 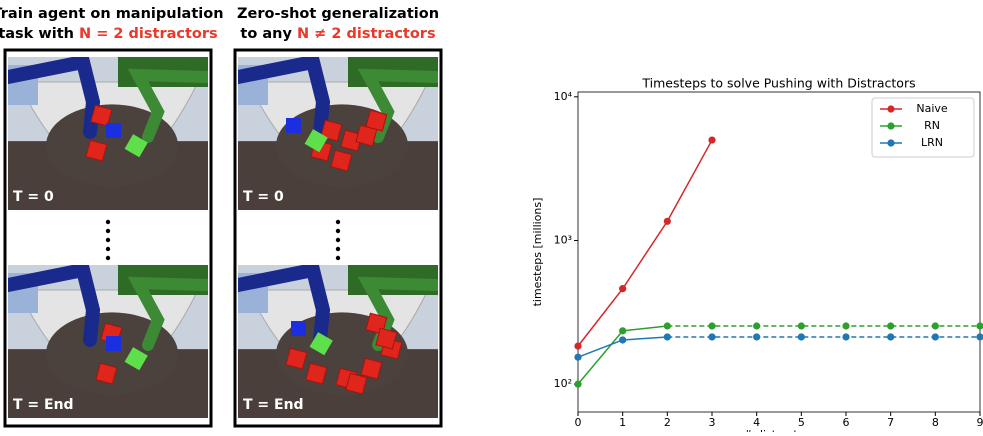 What do you see at coordinates (563, 96) in the screenshot?
I see `y-tick-label: 10⁴` at bounding box center [563, 96].